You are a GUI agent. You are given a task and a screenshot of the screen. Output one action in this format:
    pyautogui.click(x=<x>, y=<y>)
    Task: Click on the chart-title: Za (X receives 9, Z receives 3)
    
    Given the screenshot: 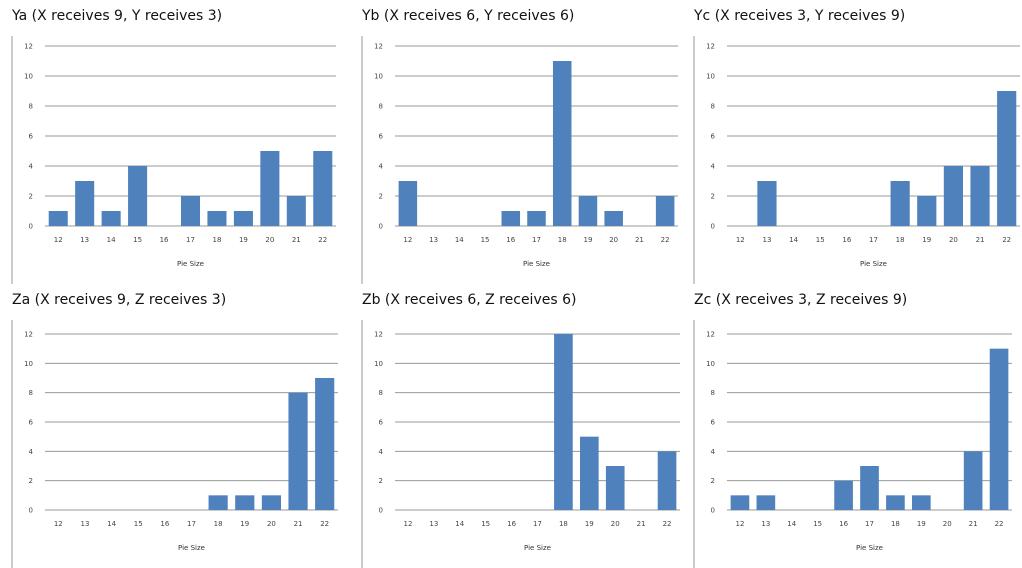 What is the action you would take?
    pyautogui.click(x=119, y=300)
    